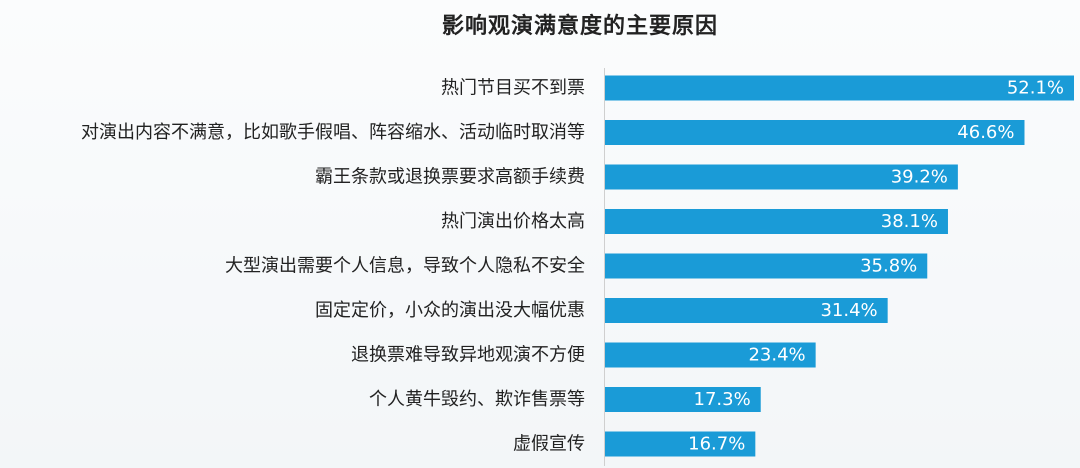 The width and height of the screenshot is (1080, 468). What do you see at coordinates (450, 177) in the screenshot?
I see `category-label: 霸王条款或退换票要求高额手续费` at bounding box center [450, 177].